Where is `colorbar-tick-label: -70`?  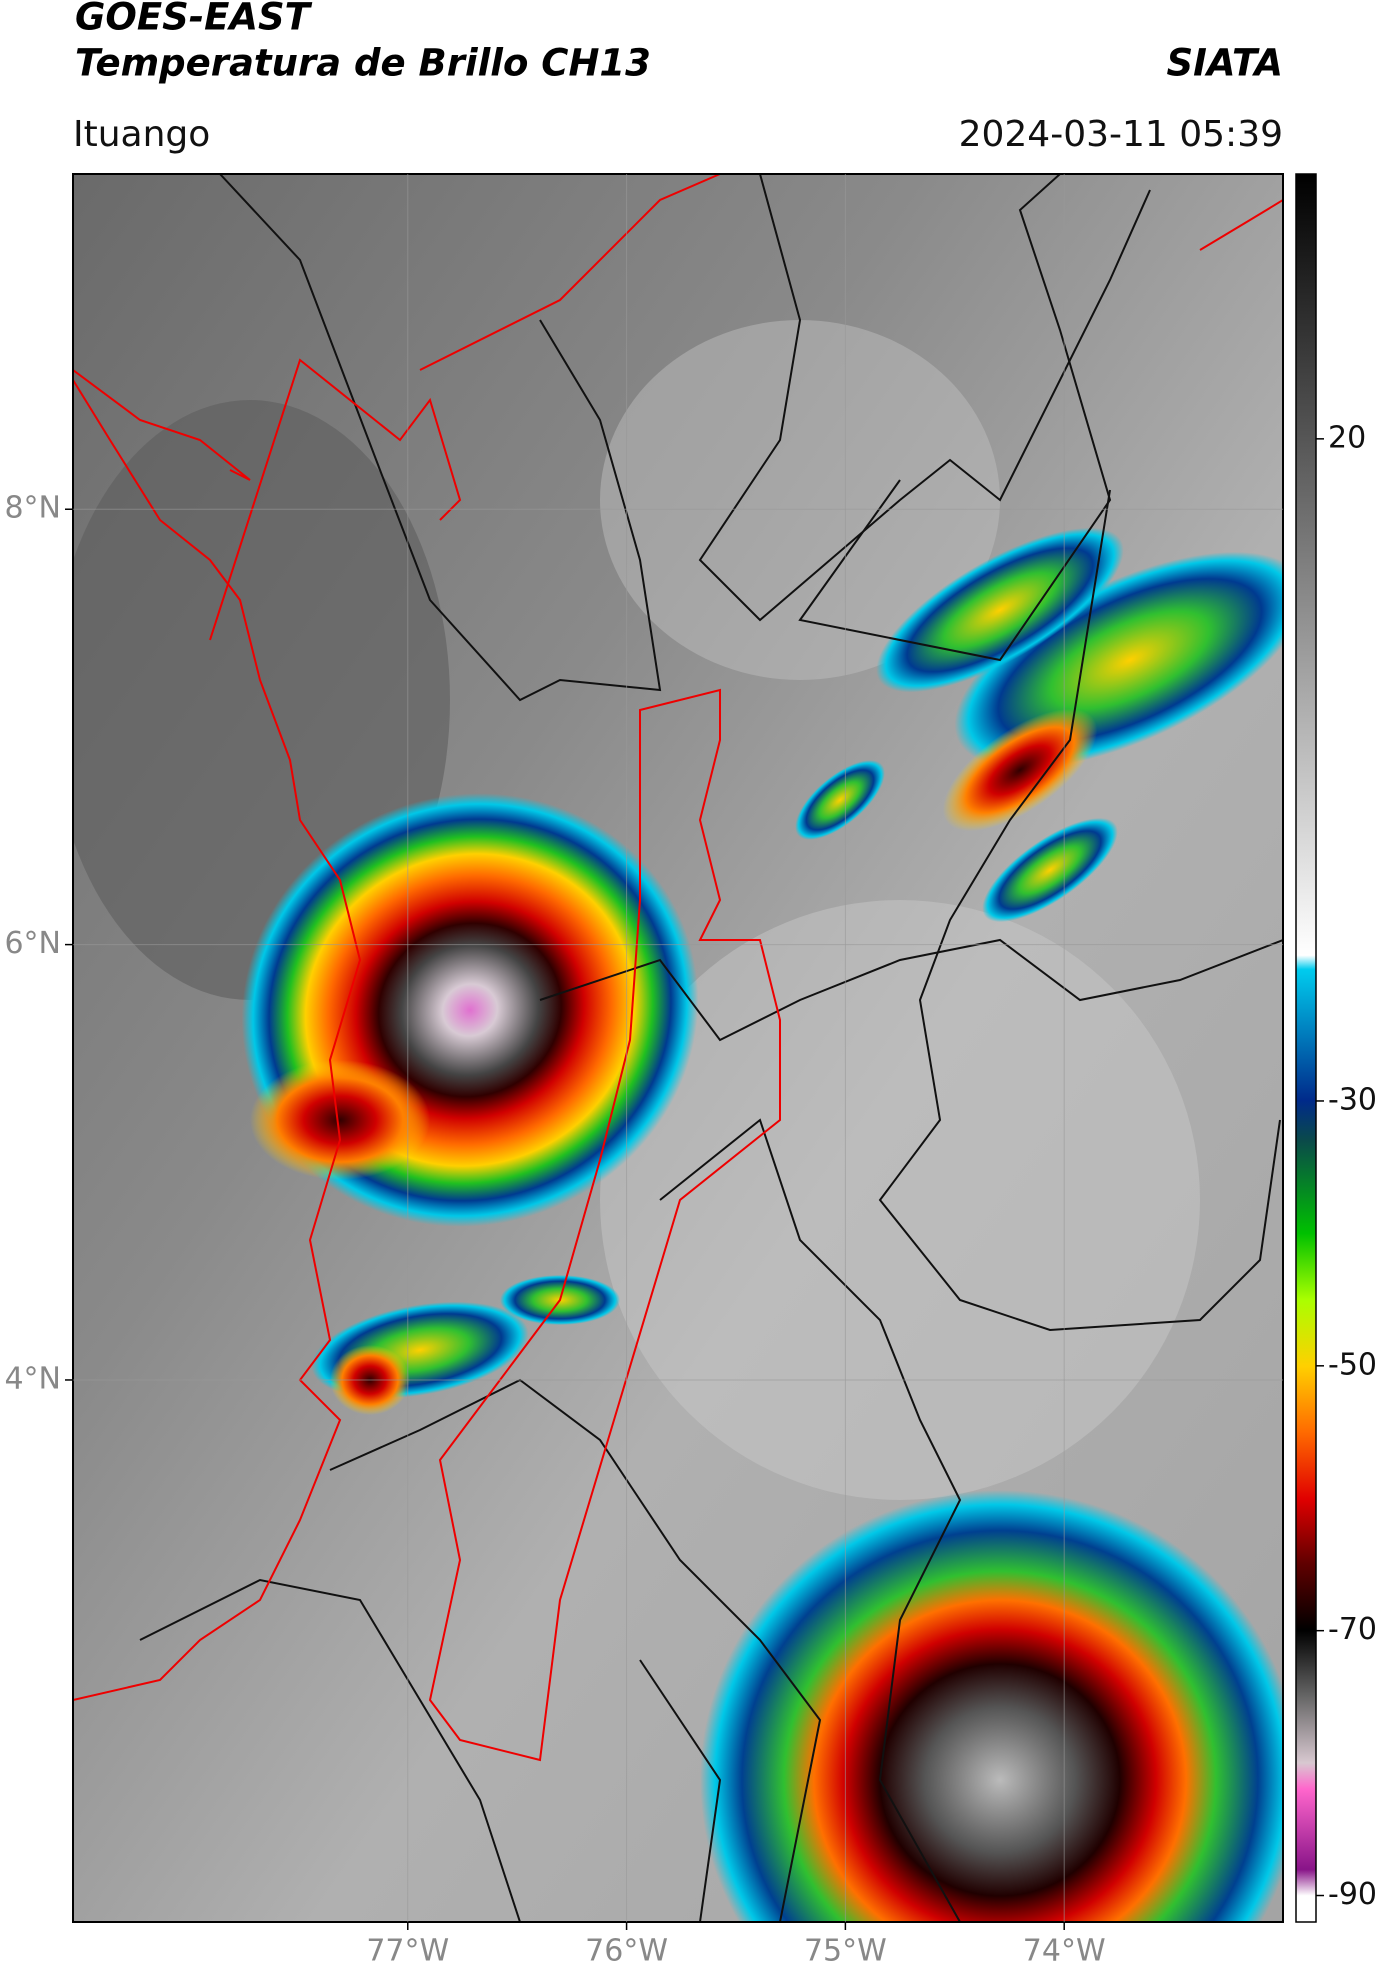 colorbar-tick-label: -70 is located at coordinates (1352, 1629).